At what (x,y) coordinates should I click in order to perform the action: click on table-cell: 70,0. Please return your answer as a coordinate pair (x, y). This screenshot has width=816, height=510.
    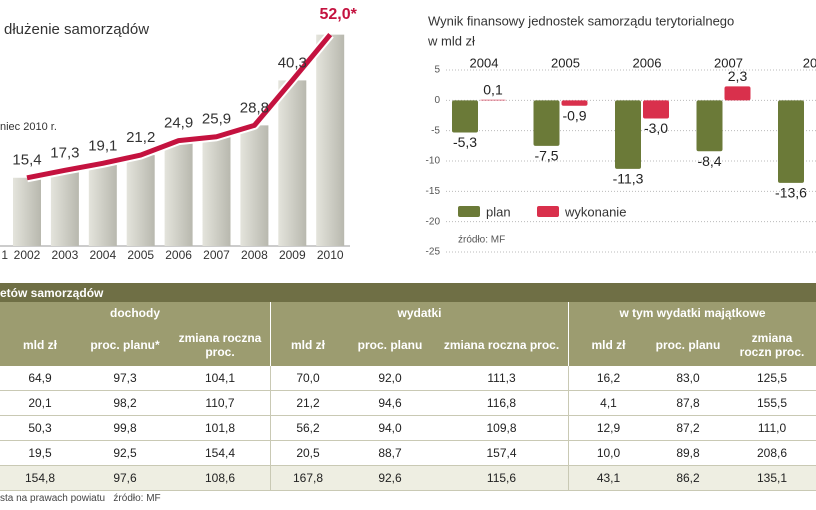
    Looking at the image, I should click on (307, 378).